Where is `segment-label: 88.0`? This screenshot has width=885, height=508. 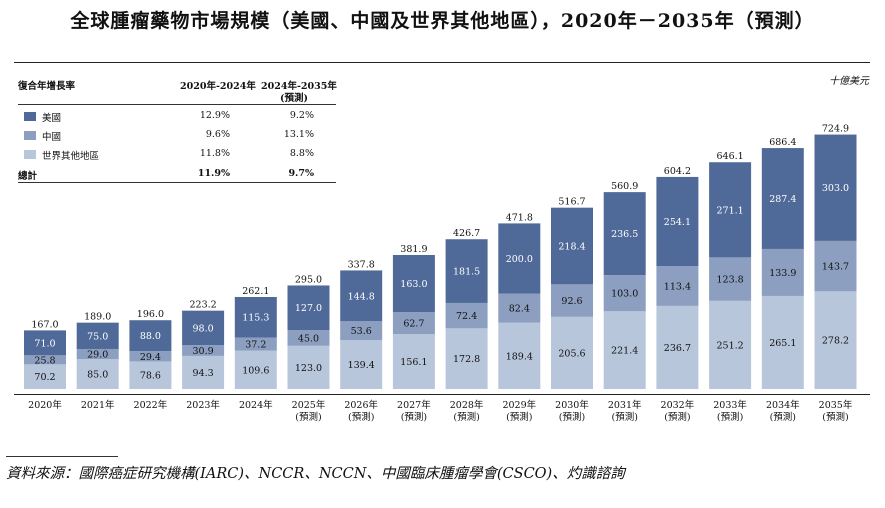
segment-label: 88.0 is located at coordinates (150, 336).